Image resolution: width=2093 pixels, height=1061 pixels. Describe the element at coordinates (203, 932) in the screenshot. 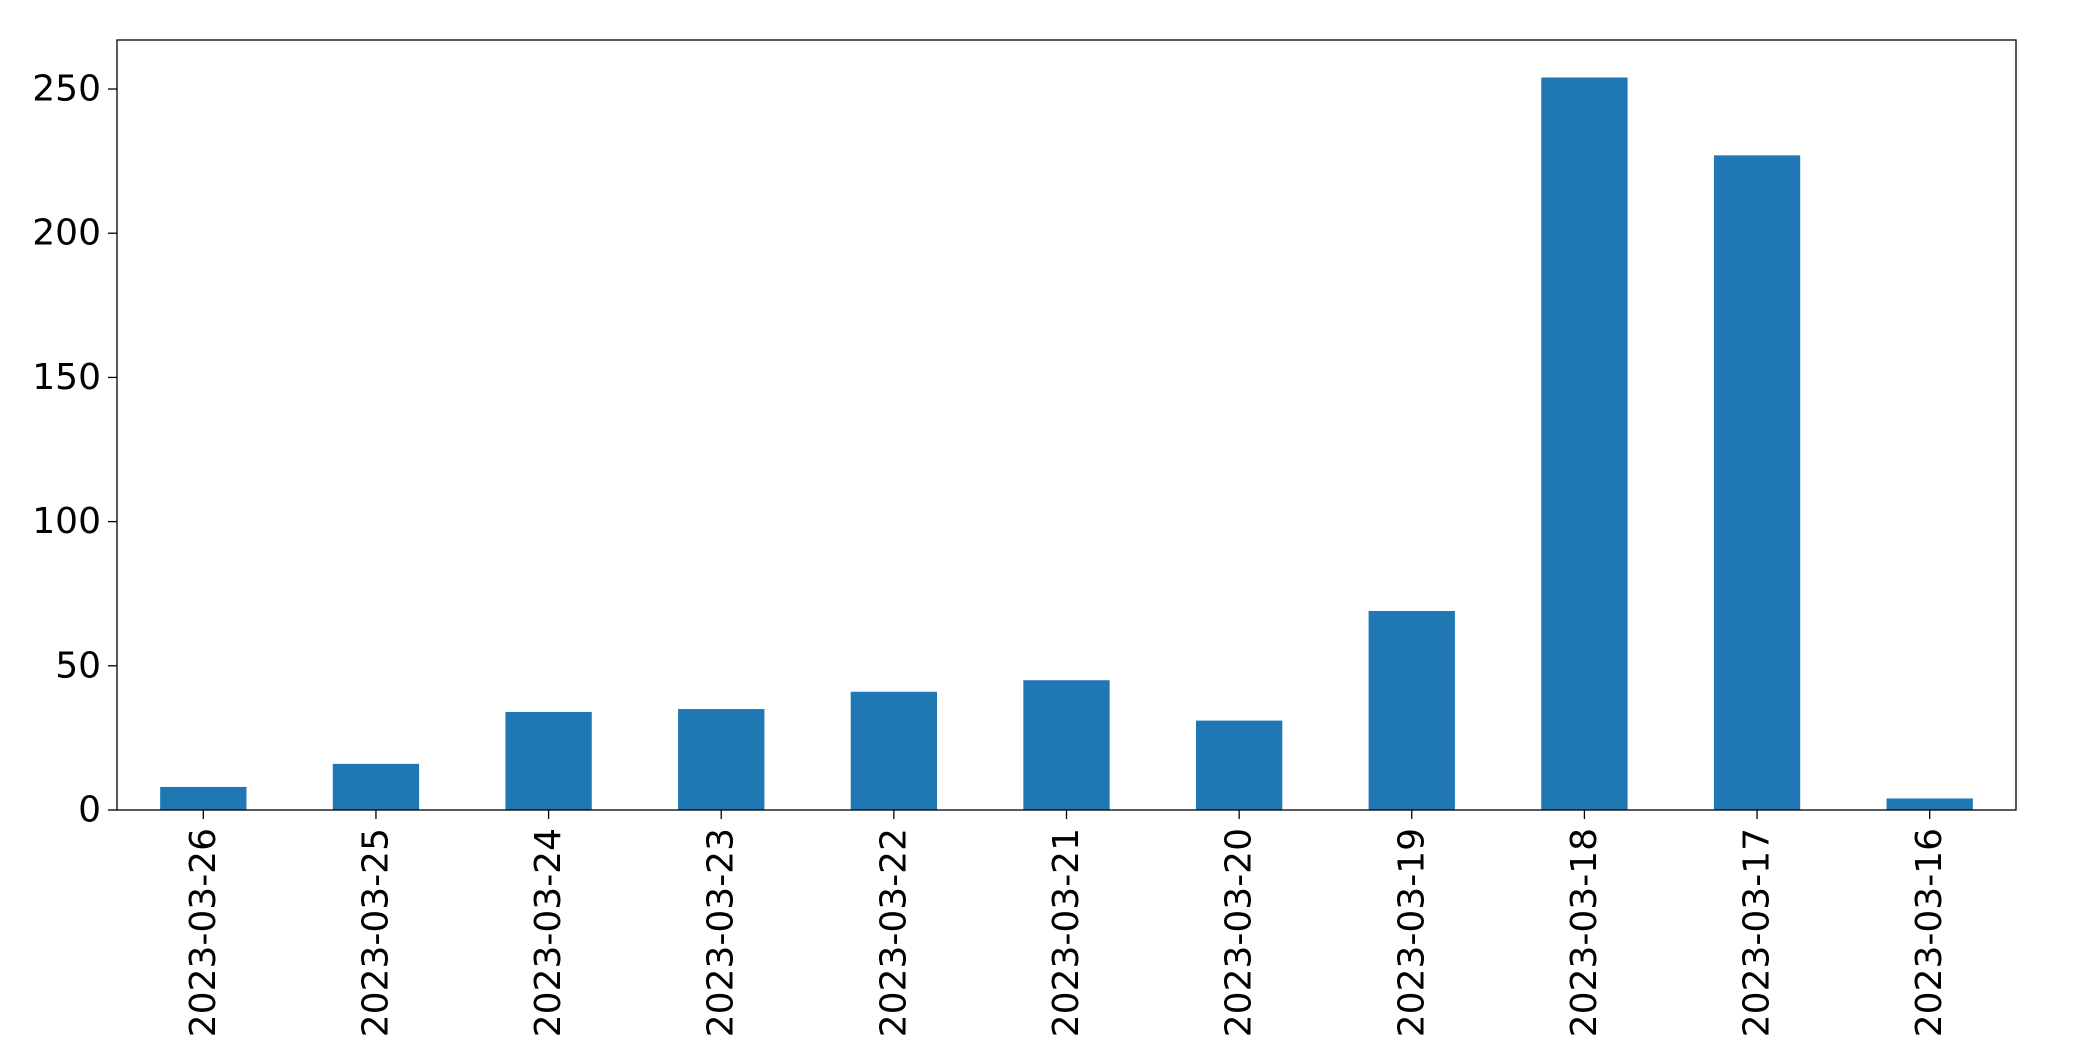

I see `x-tick-label: 2023-03-26` at that location.